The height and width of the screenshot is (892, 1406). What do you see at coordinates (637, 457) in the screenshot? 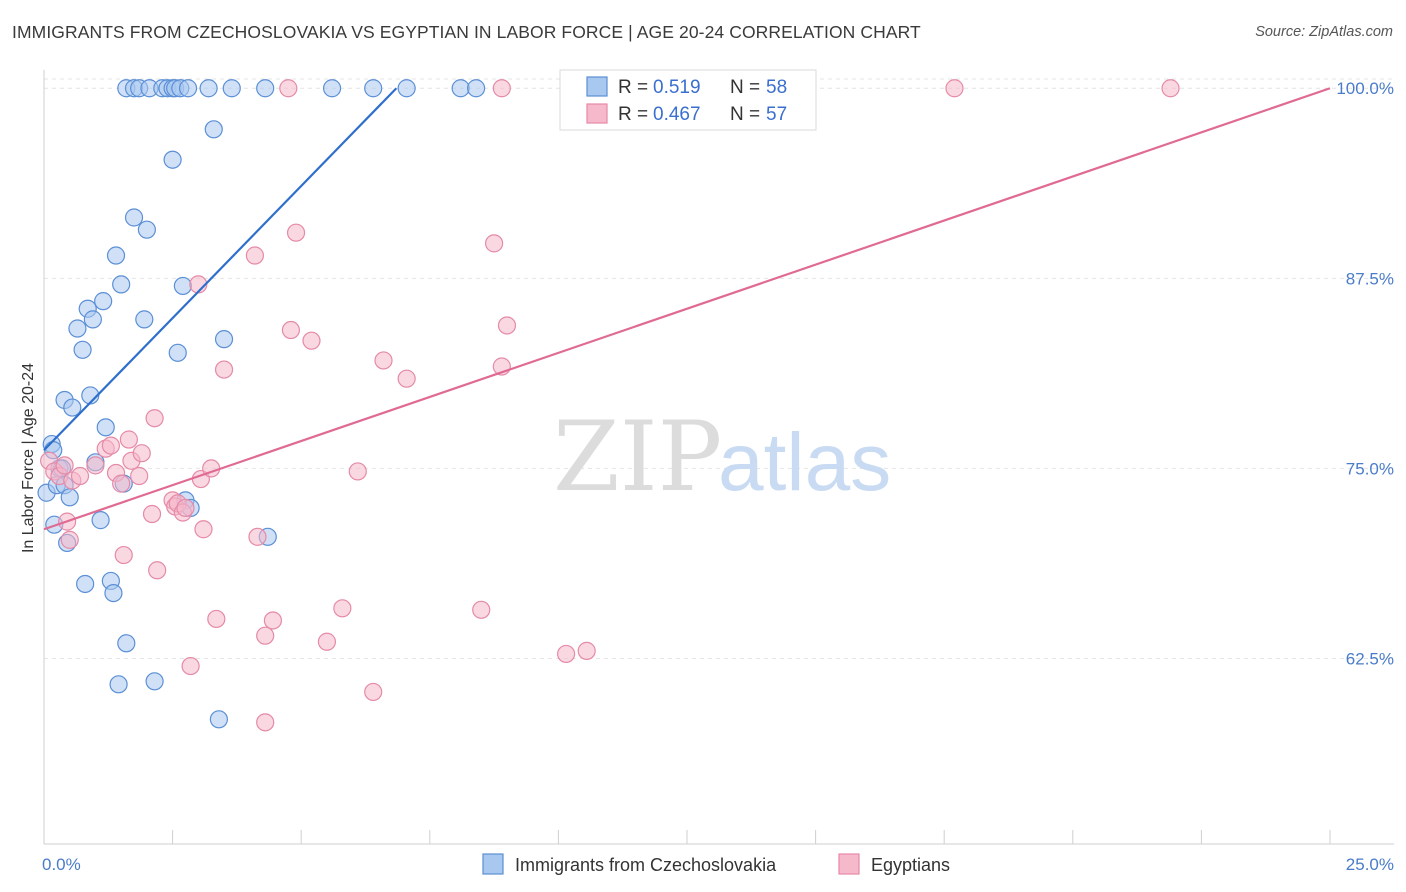
I see `watermark-zip: ZIP` at bounding box center [637, 457].